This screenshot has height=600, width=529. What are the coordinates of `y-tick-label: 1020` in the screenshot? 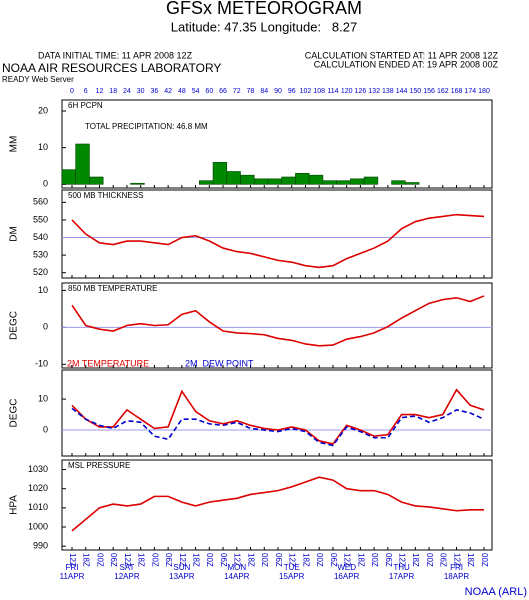 It's located at (38, 488).